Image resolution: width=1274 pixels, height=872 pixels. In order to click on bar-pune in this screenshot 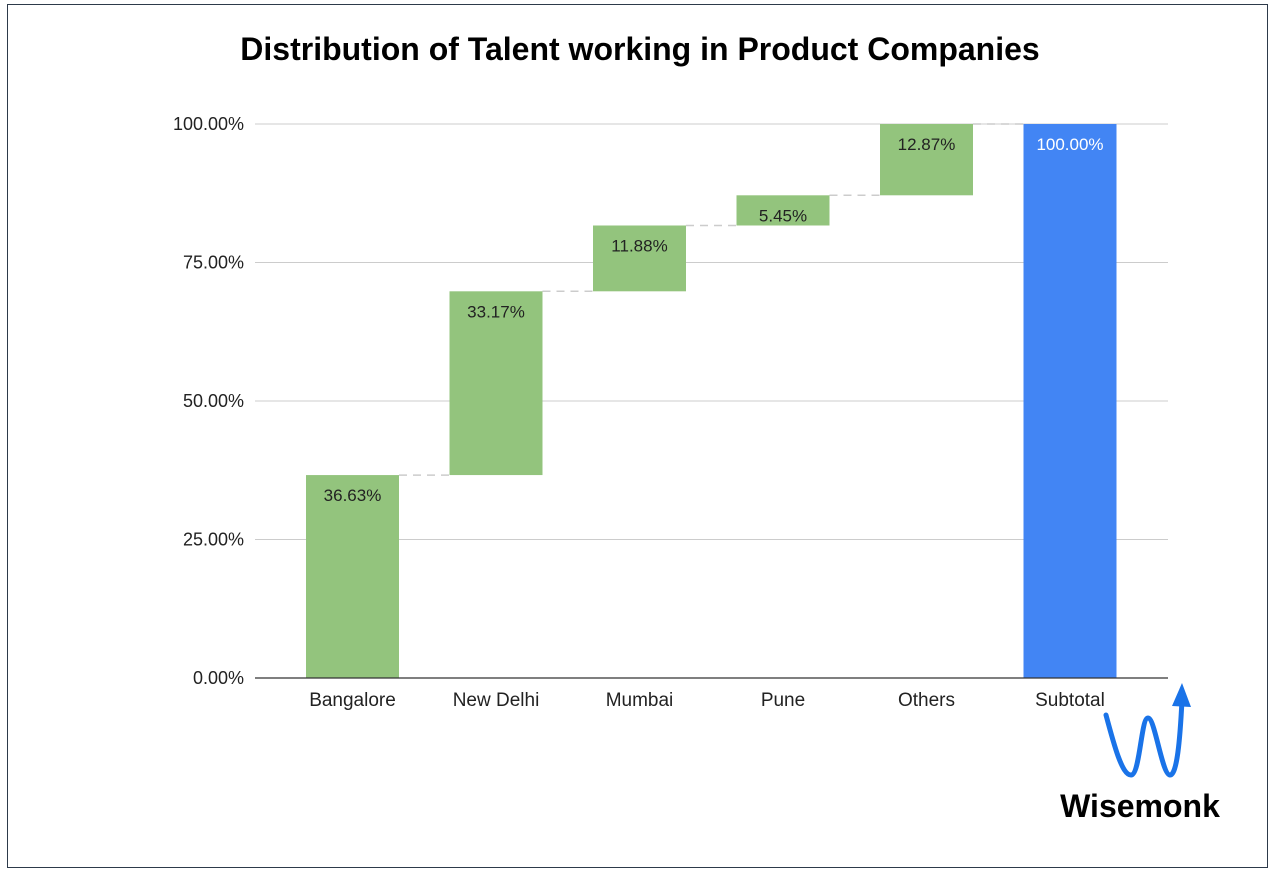, I will do `click(783, 210)`.